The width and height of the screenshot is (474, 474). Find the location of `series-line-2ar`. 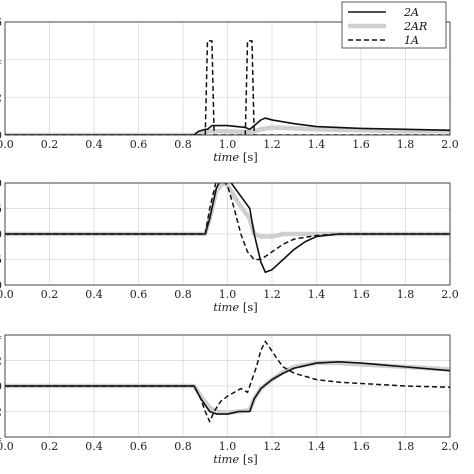

series-line-2ar is located at coordinates (227, 130).